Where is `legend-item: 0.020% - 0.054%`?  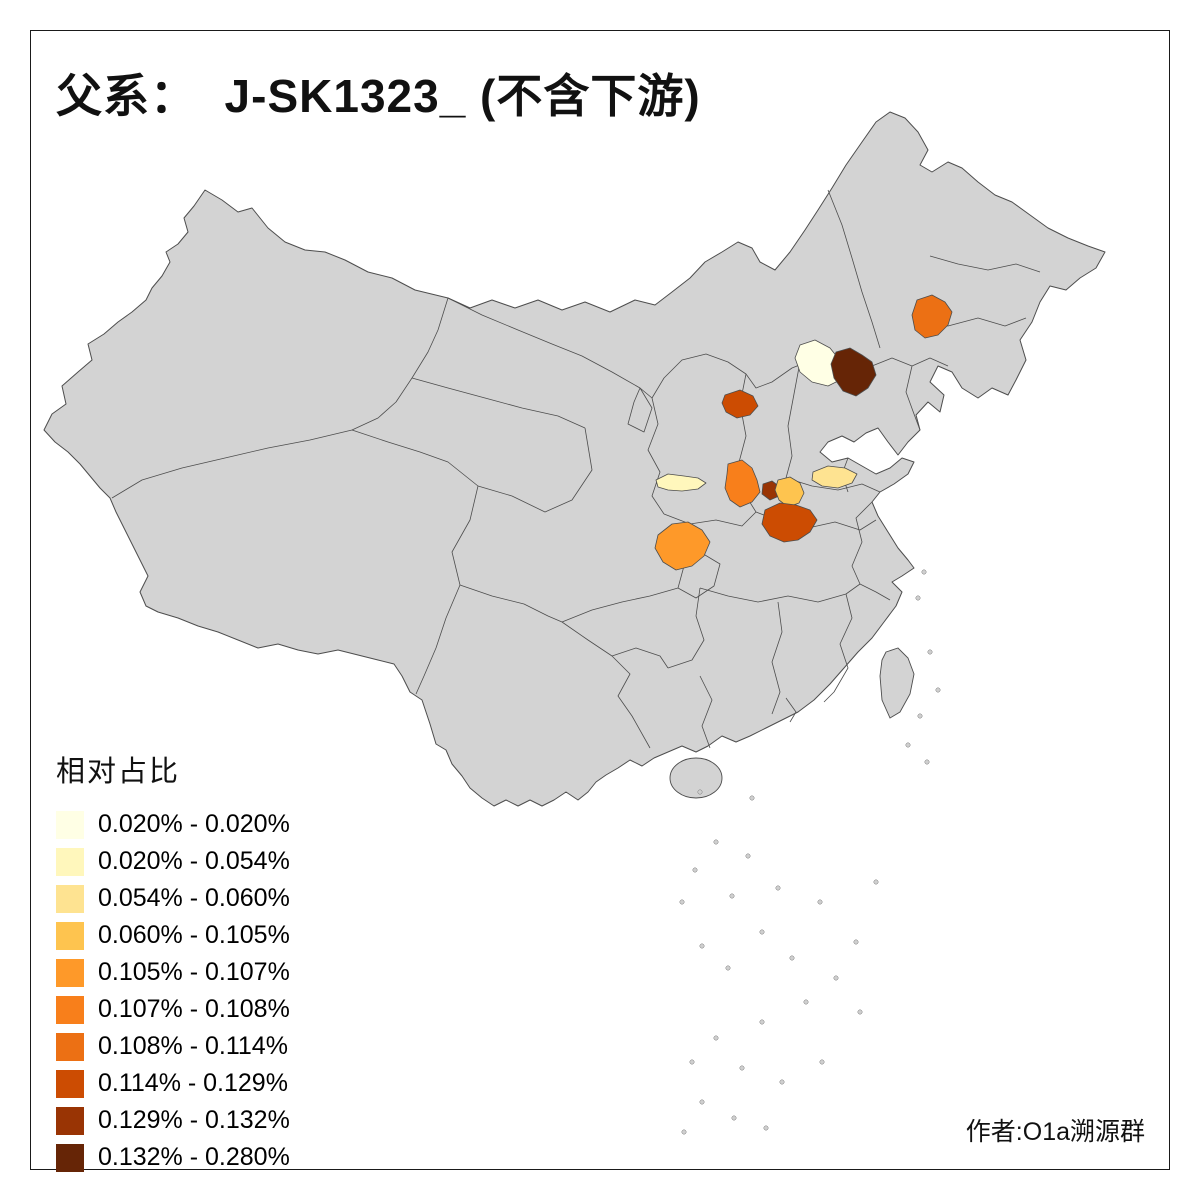
legend-item: 0.020% - 0.054% is located at coordinates (173, 861).